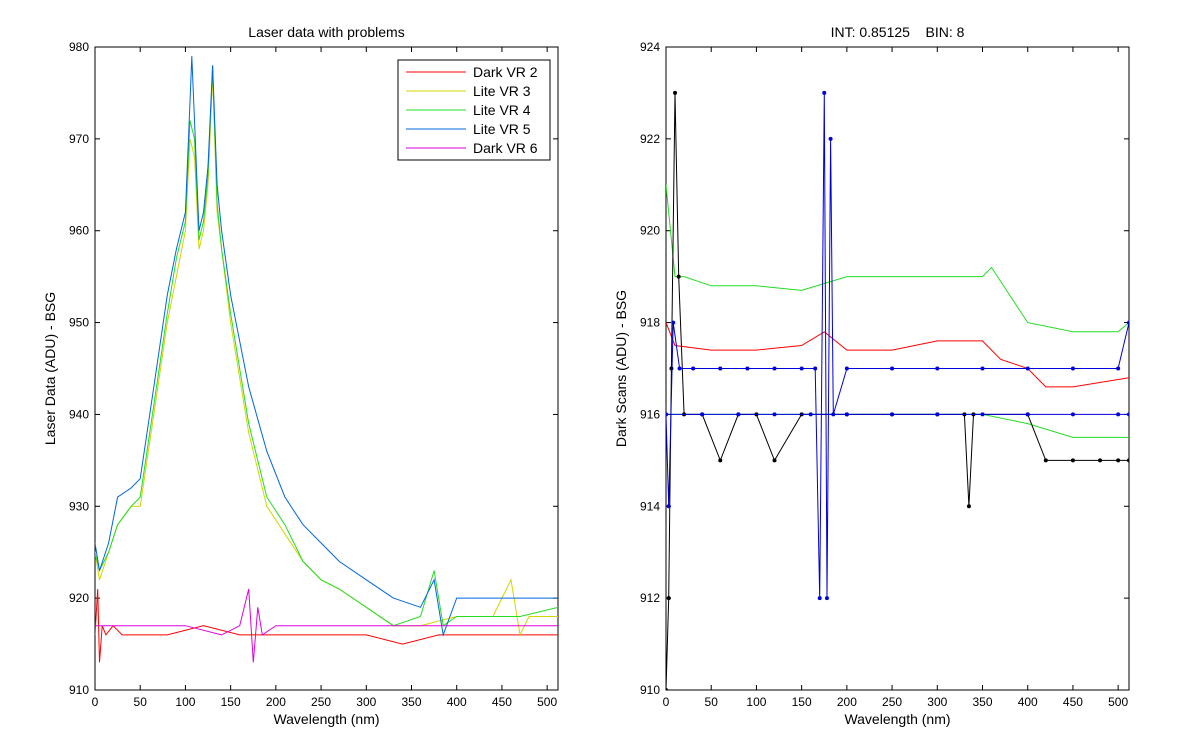 Image resolution: width=1200 pixels, height=750 pixels. Describe the element at coordinates (50, 368) in the screenshot. I see `y-axis-label: Laser Data (ADU) - BSG` at that location.